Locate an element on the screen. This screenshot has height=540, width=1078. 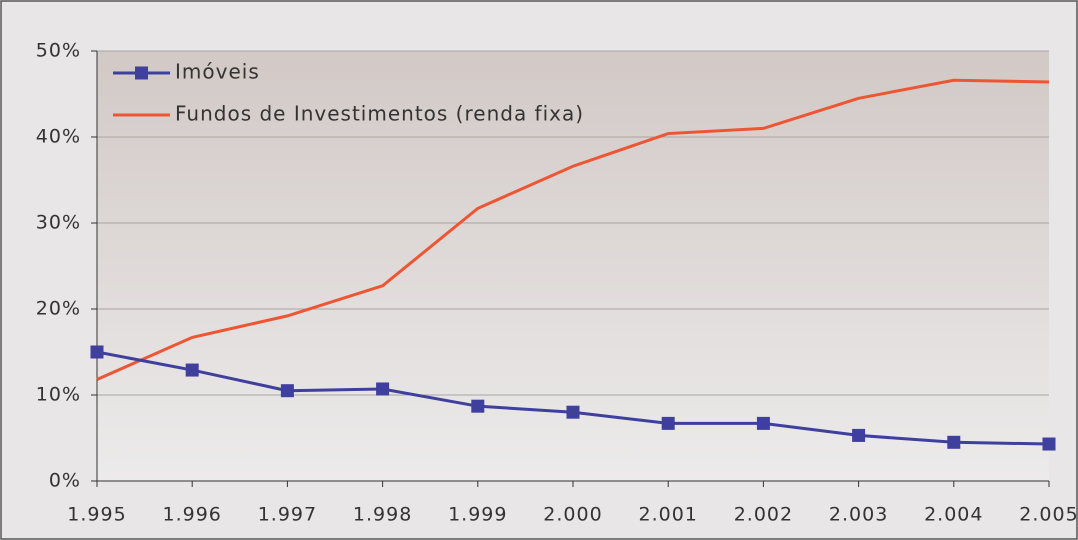
x-tick-label: 1.999 is located at coordinates (477, 515).